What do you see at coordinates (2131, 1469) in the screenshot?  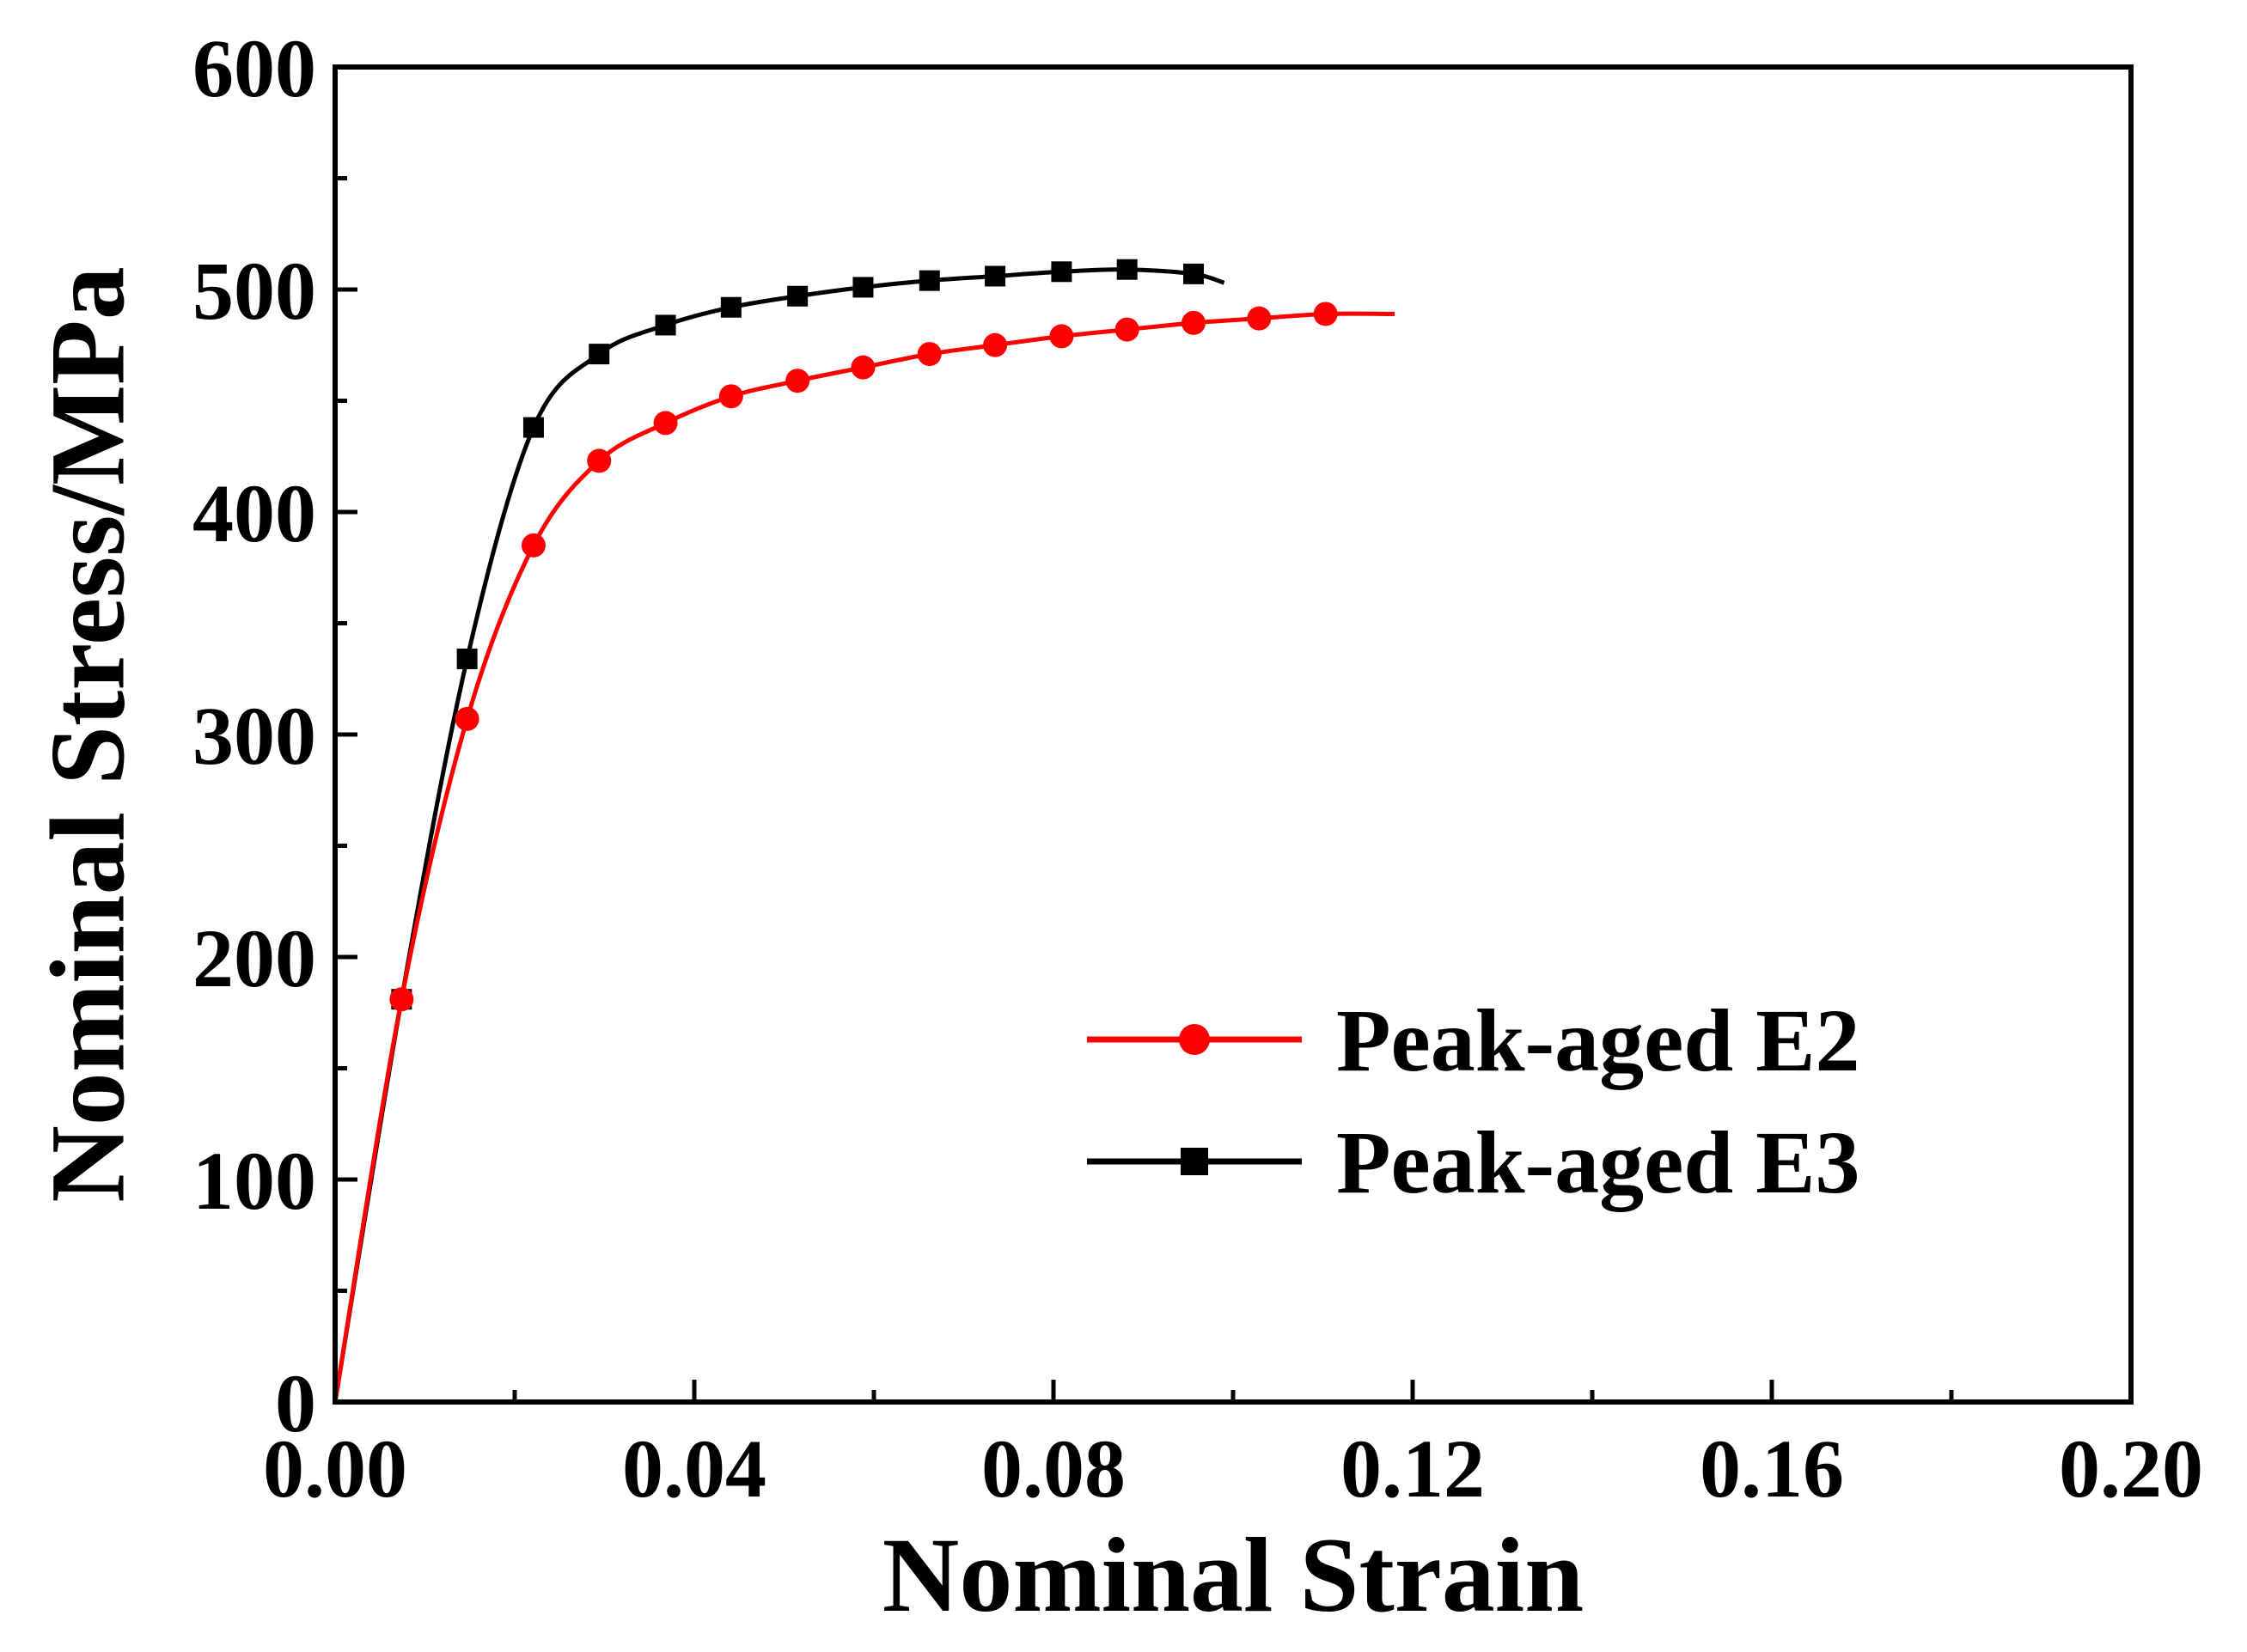 I see `x-tick-label: 0.20` at bounding box center [2131, 1469].